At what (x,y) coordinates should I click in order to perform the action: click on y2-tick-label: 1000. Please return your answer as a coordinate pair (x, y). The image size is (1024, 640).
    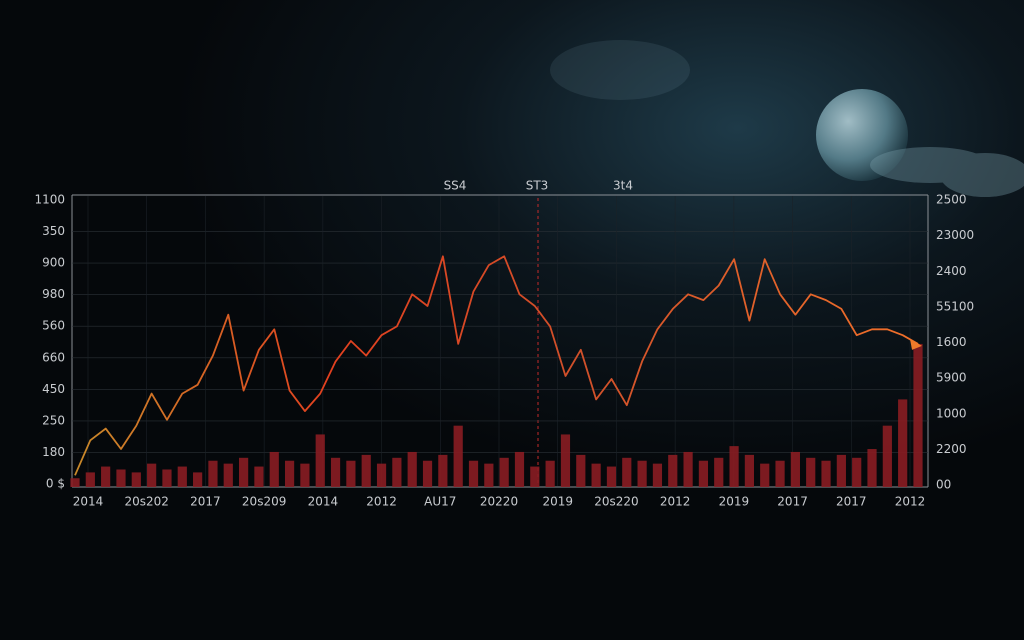
    Looking at the image, I should click on (951, 413).